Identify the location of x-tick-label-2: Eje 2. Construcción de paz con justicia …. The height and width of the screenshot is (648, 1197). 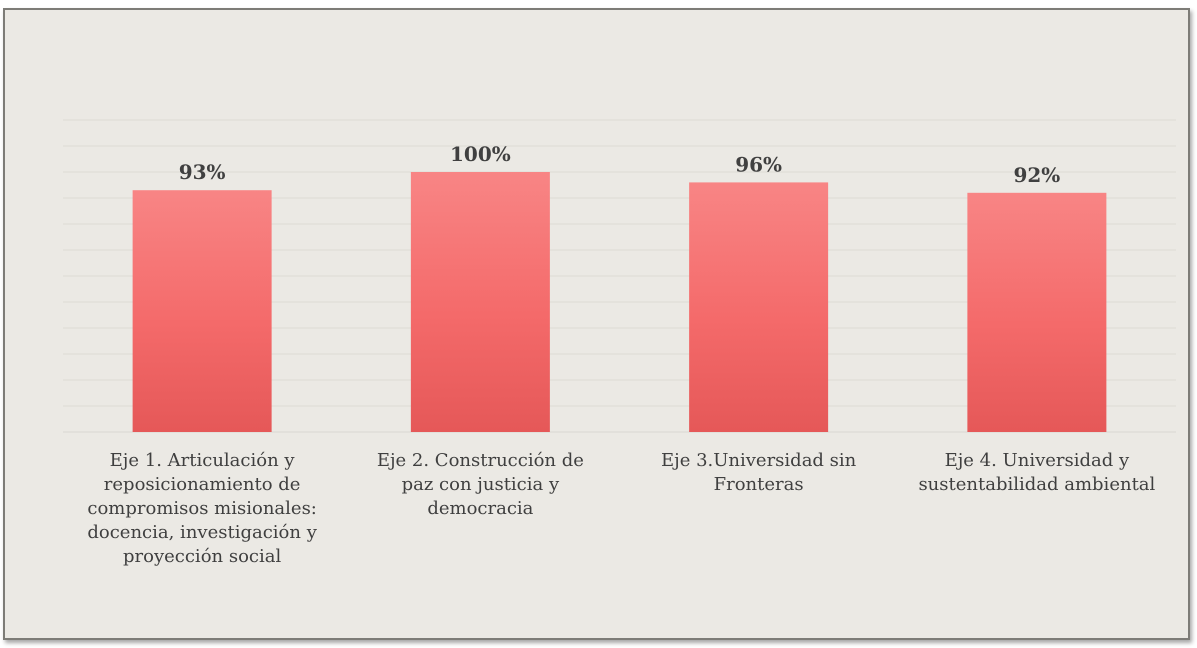
(480, 484).